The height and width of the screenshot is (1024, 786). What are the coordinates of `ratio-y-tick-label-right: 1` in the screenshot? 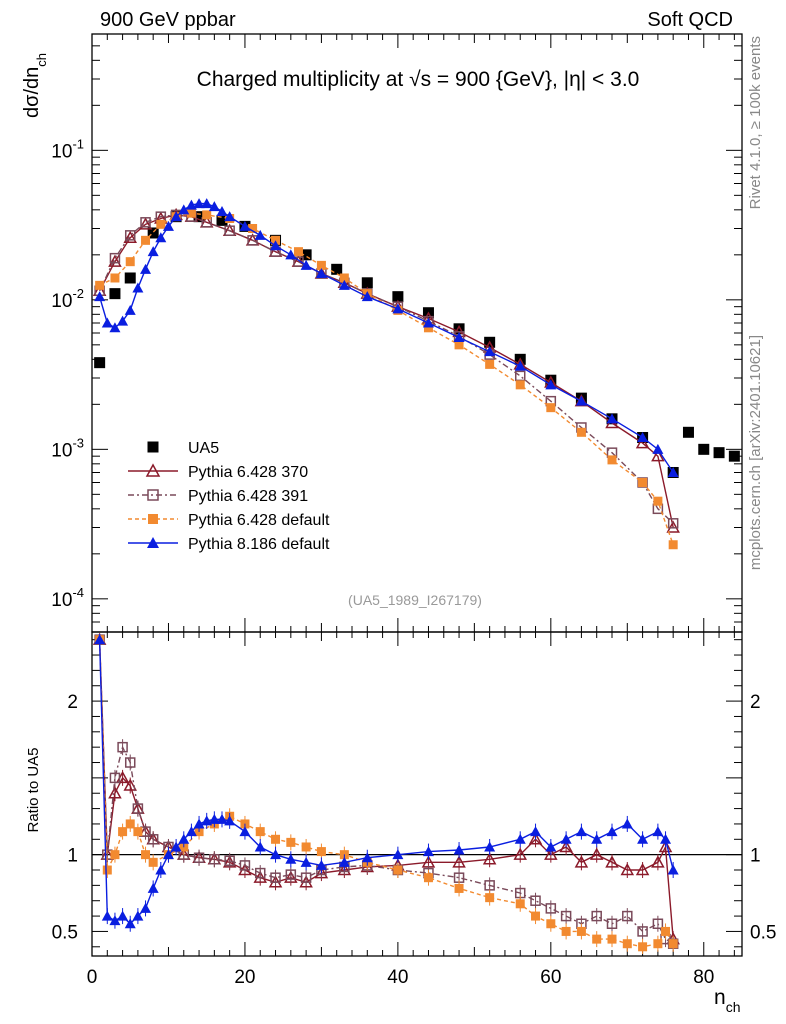 It's located at (755, 856).